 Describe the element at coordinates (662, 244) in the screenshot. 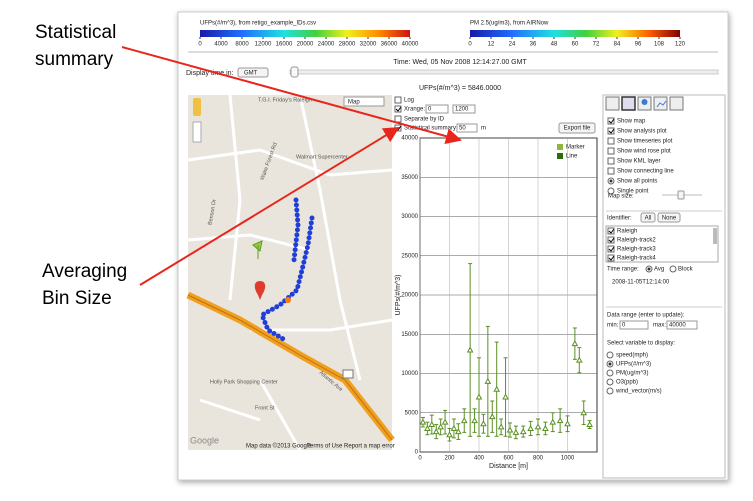

I see `id-list` at that location.